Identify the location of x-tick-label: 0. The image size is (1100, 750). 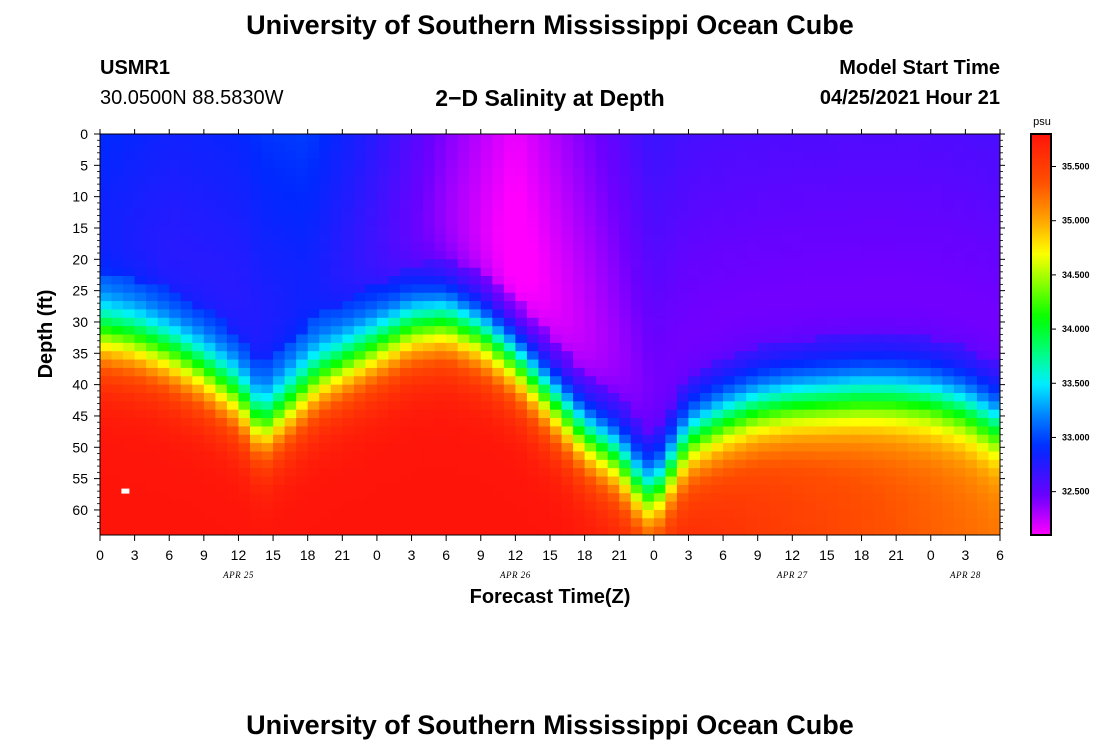
(931, 555).